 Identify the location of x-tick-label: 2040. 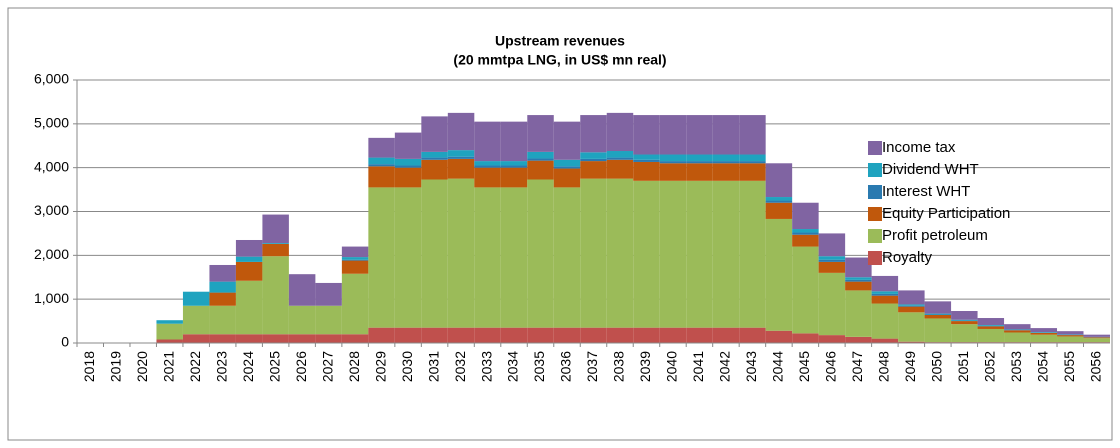
(672, 366).